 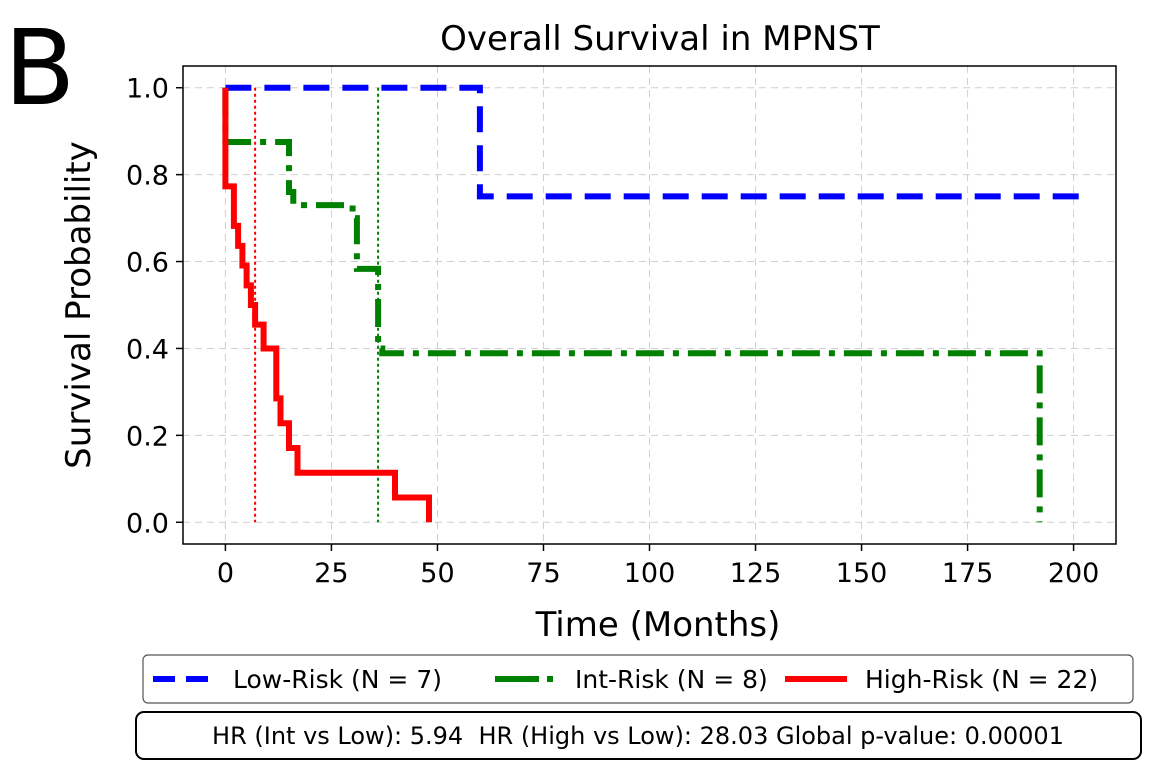 I want to click on x-tick-label-8: 200, so click(x=1074, y=573).